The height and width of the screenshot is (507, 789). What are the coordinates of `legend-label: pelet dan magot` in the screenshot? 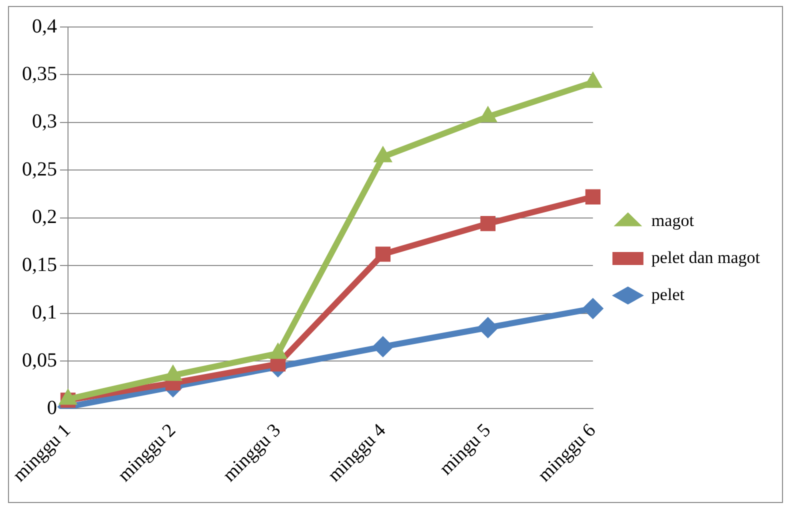 It's located at (705, 257).